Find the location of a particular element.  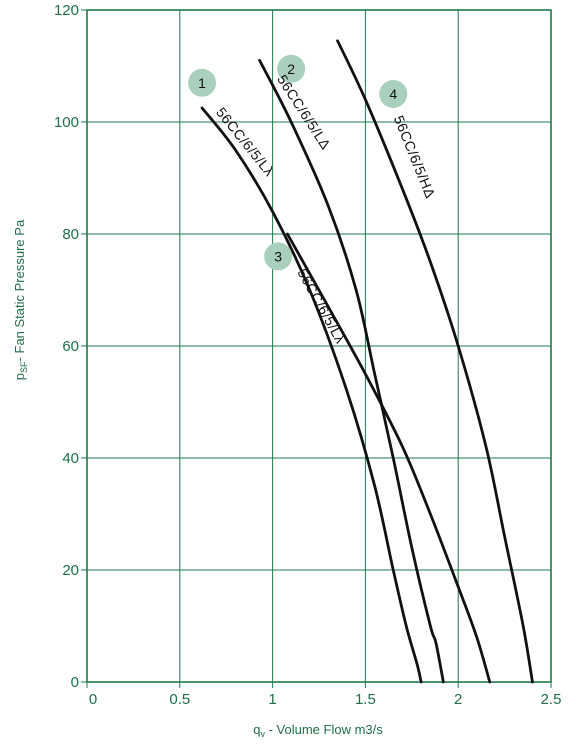

y-axis-ticks: 0 20 40 60 80 100 120 is located at coordinates (66, 346).